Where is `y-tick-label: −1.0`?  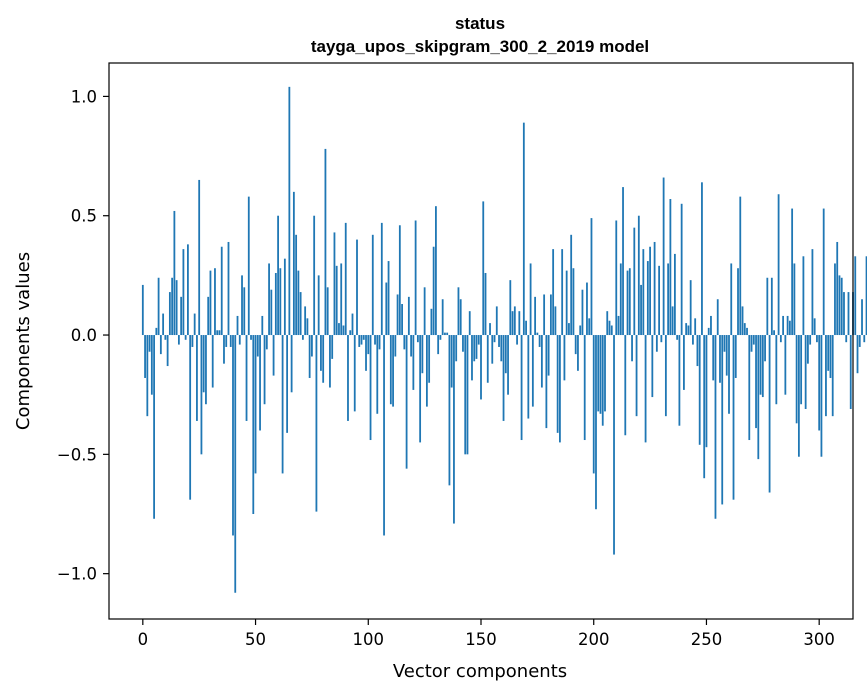
y-tick-label: −1.0 is located at coordinates (77, 574).